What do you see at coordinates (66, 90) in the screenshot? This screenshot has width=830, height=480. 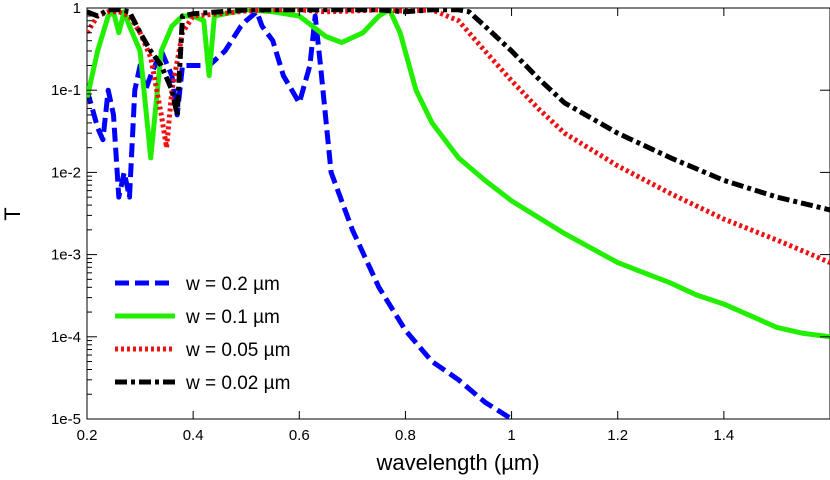 I see `y-tick-label: 1e-1` at bounding box center [66, 90].